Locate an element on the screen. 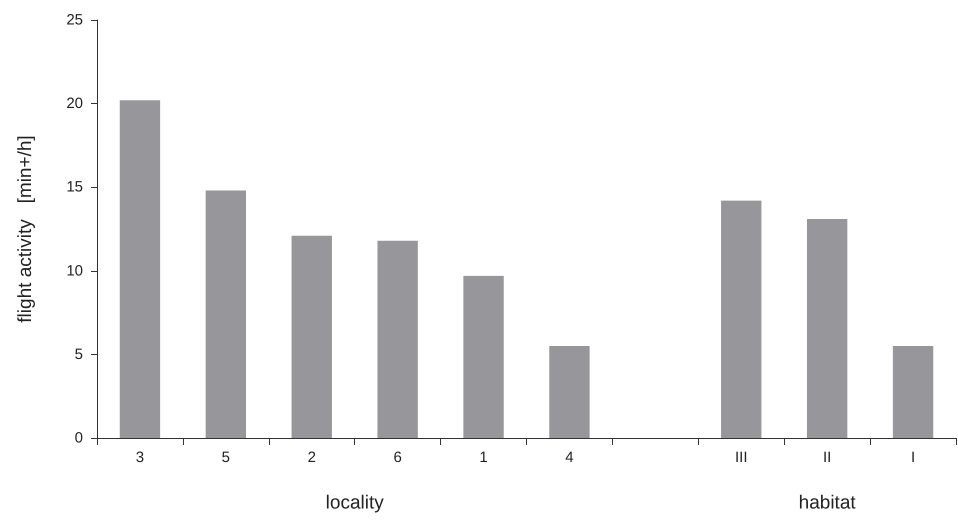  y-tick-label: 20 is located at coordinates (74, 103).